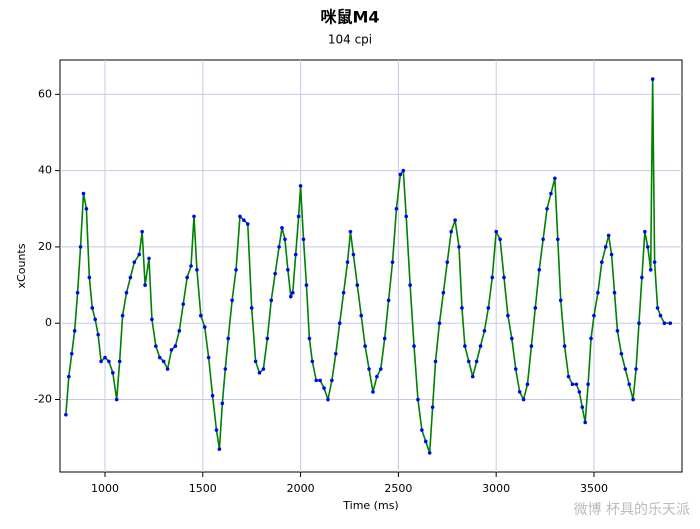  Describe the element at coordinates (43, 399) in the screenshot. I see `y-tick-label: -20` at that location.